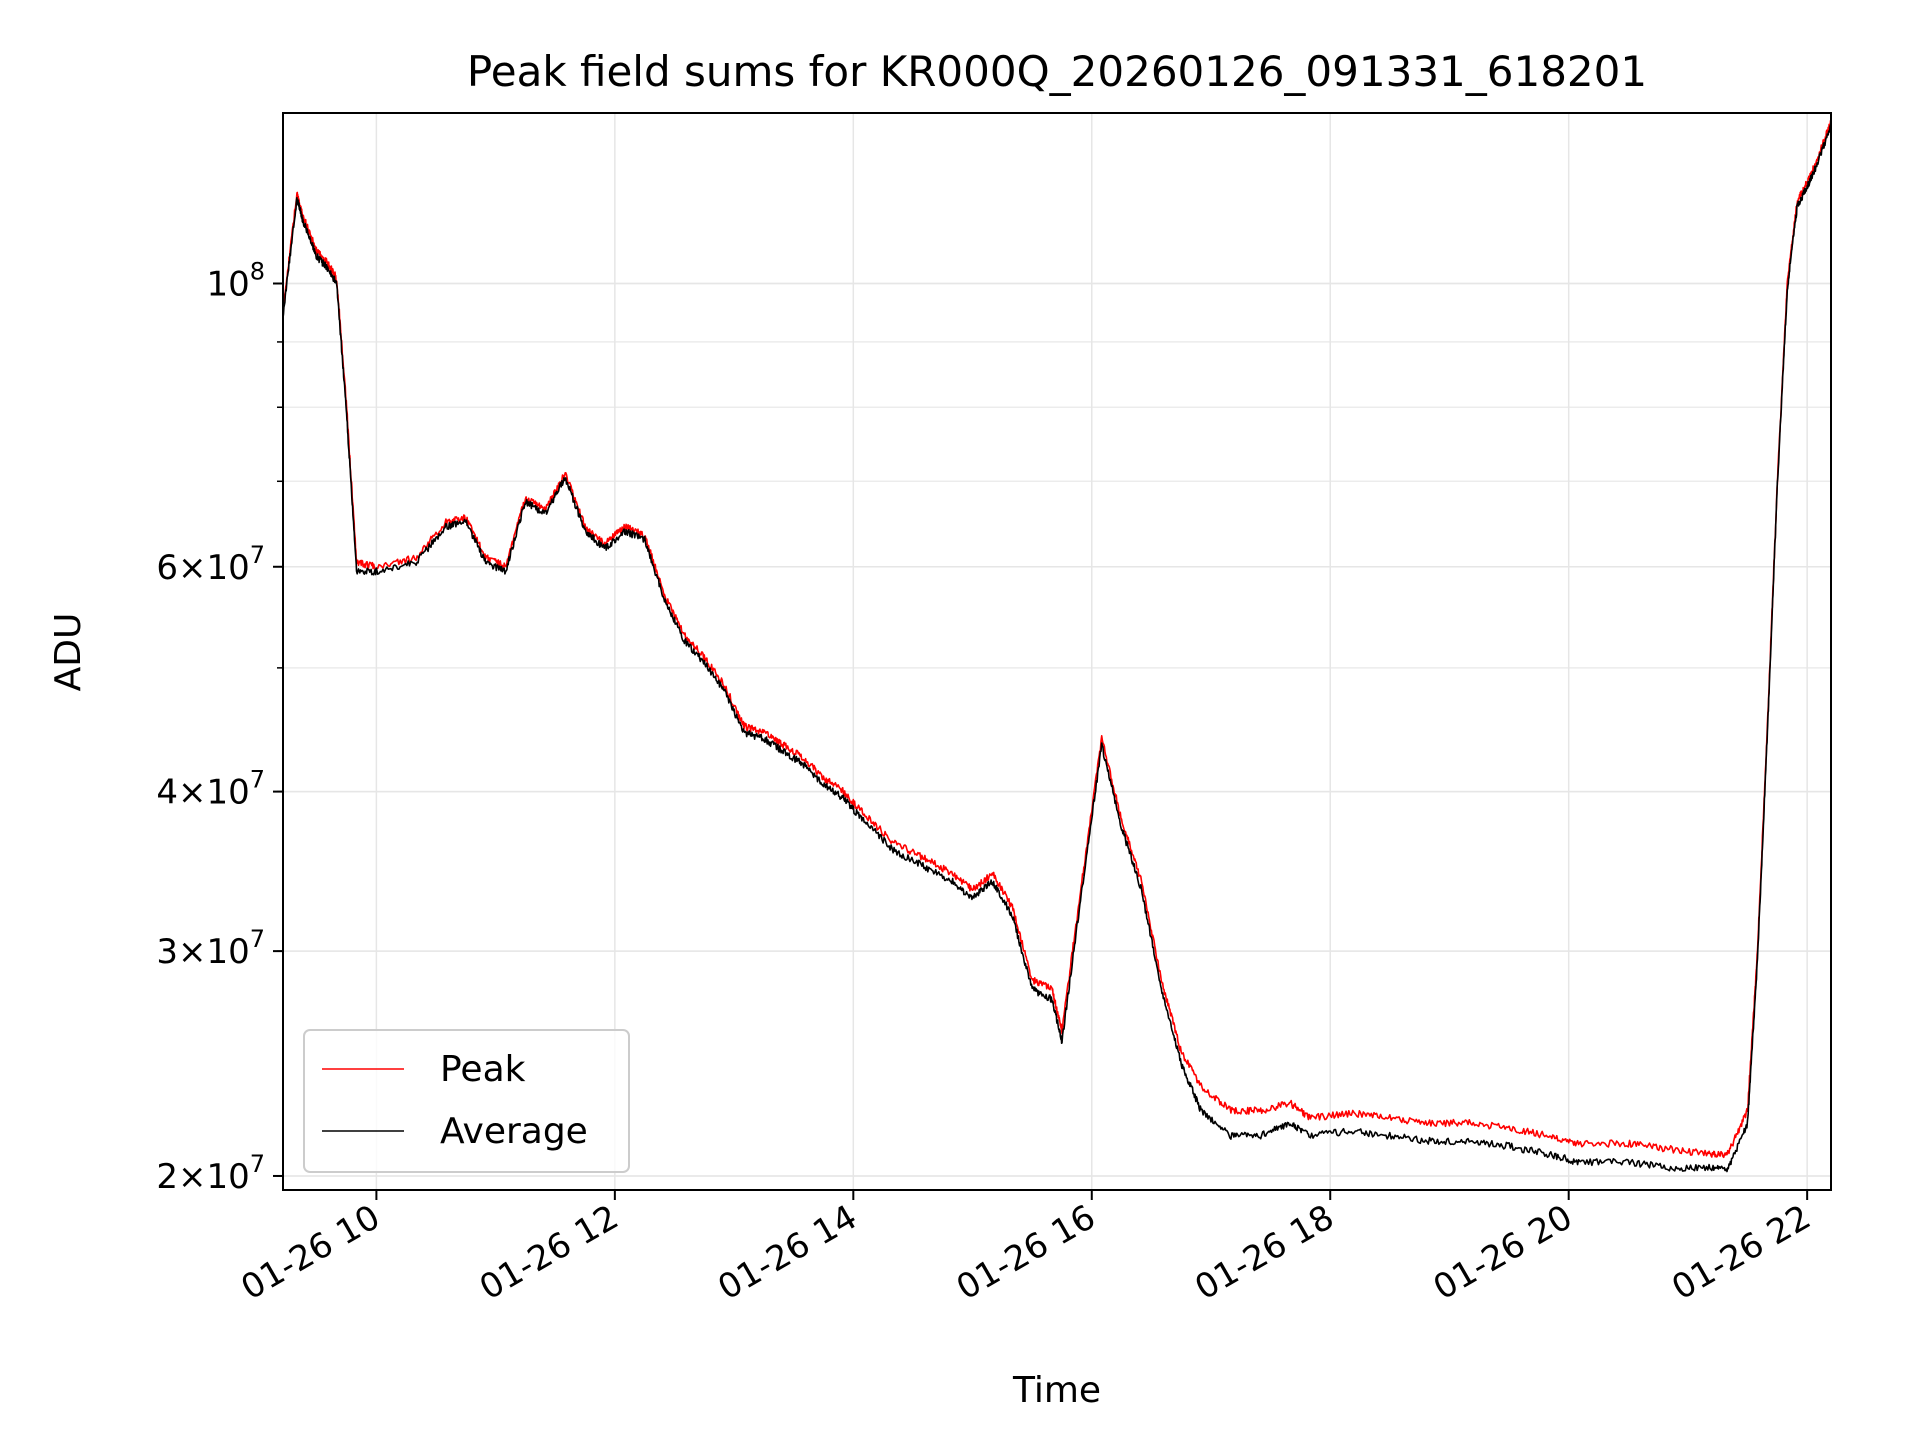 Image resolution: width=1920 pixels, height=1440 pixels. I want to click on x-tick-label: 01-26 12, so click(549, 1252).